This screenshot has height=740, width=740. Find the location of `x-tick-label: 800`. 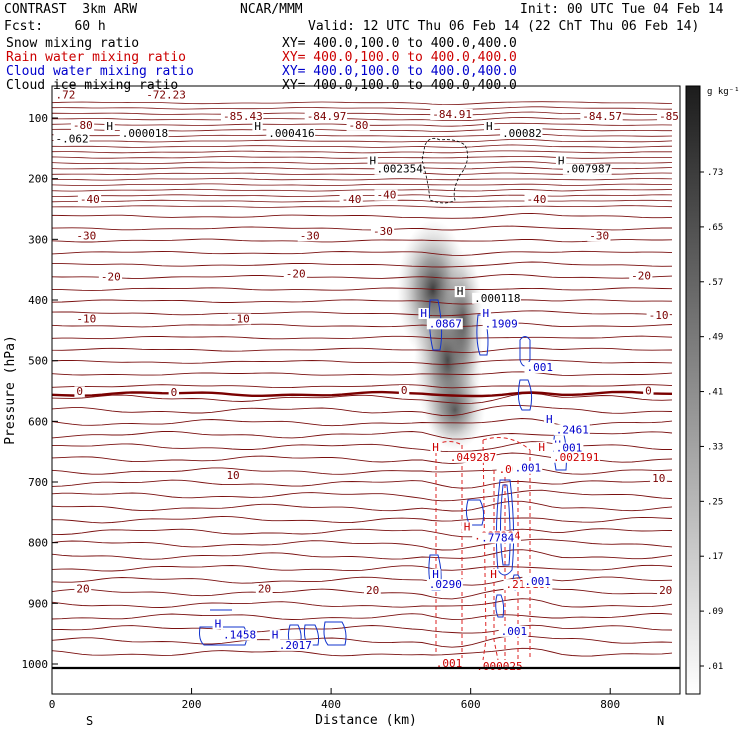

x-tick-label: 800 is located at coordinates (610, 704).